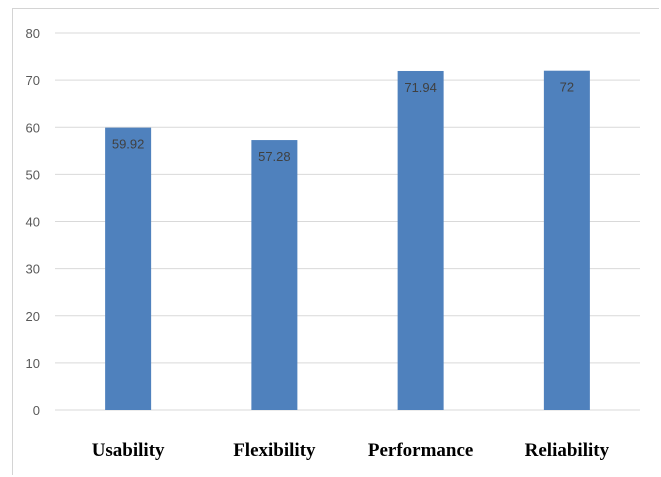 This screenshot has height=477, width=661. Describe the element at coordinates (567, 450) in the screenshot. I see `category-label-reliability: Reliability` at that location.